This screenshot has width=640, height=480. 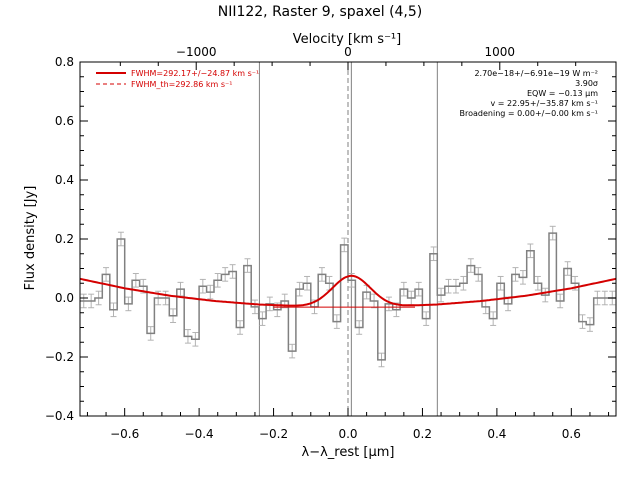 What do you see at coordinates (64, 298) in the screenshot?
I see `y-tick-label: 0.0` at bounding box center [64, 298].